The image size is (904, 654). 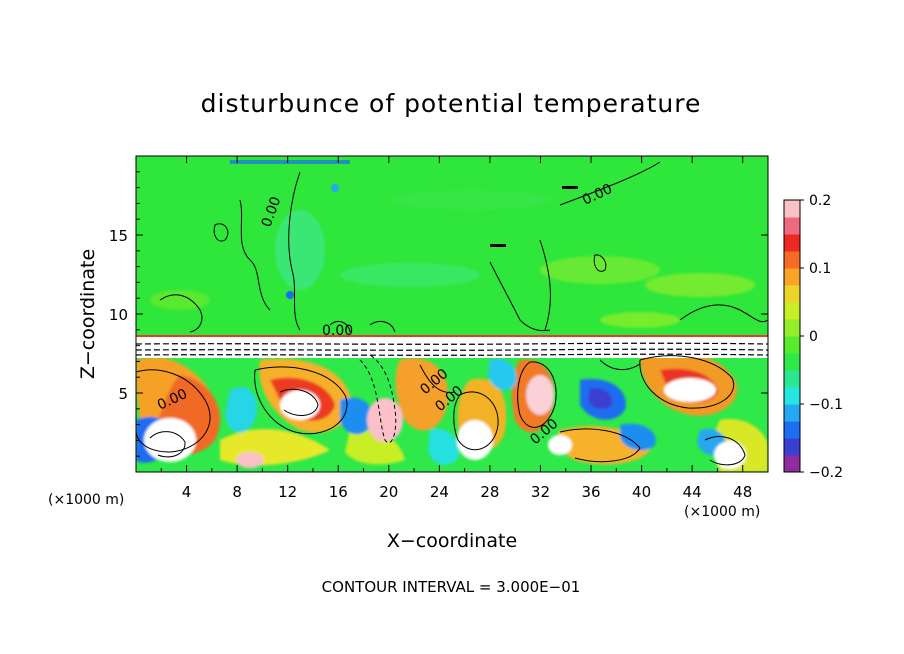 What do you see at coordinates (451, 103) in the screenshot?
I see `chart-title: disturbunce of potential temperature` at bounding box center [451, 103].